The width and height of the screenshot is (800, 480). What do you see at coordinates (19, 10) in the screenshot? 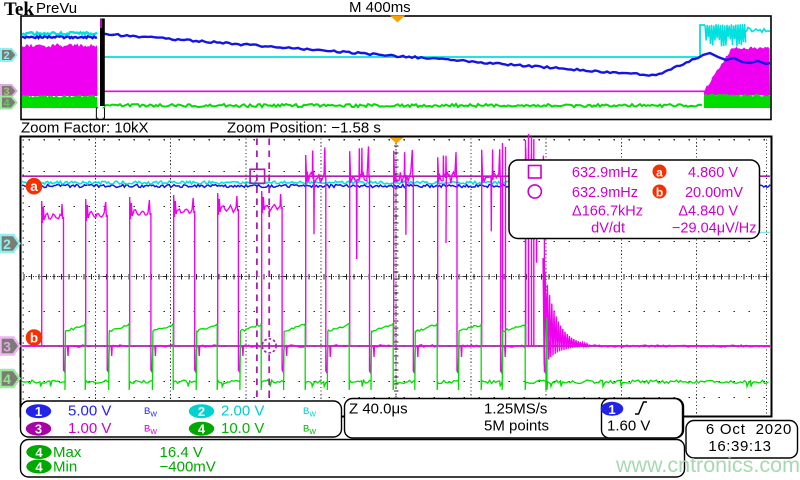
I see `svg-text: Tek` at bounding box center [19, 10].